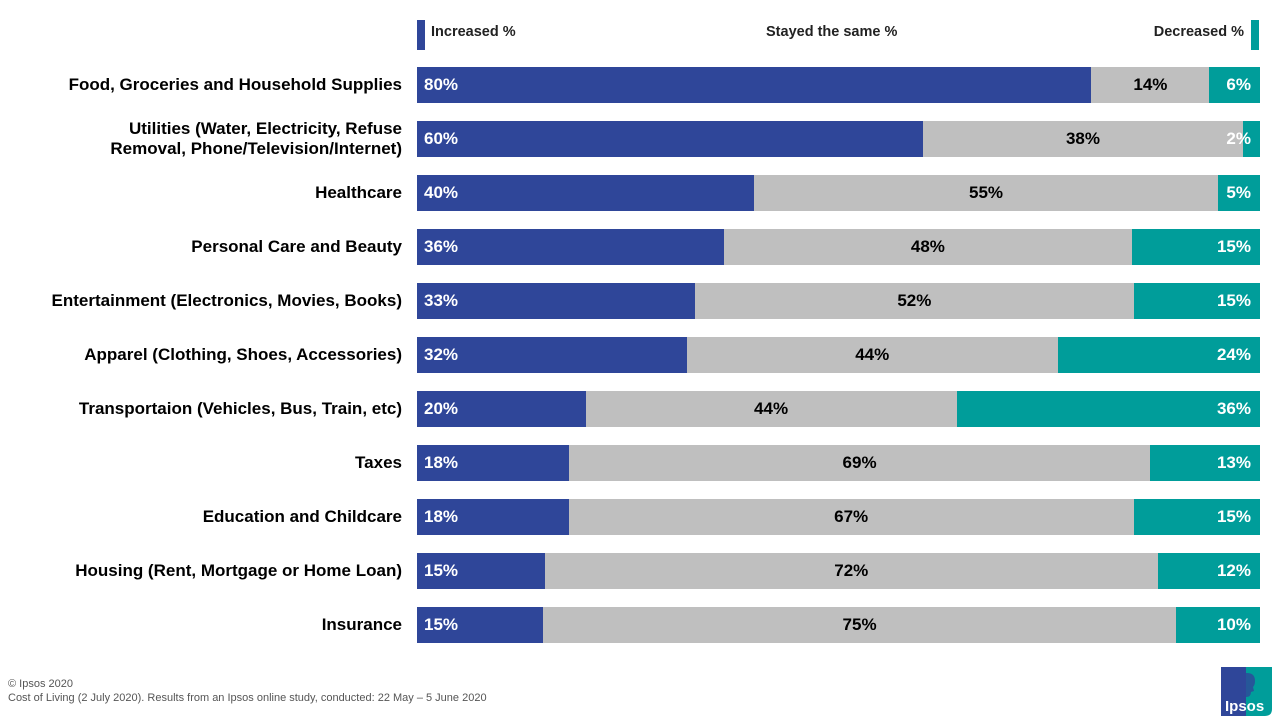  Describe the element at coordinates (473, 32) in the screenshot. I see `legend-increased: Increased %` at that location.